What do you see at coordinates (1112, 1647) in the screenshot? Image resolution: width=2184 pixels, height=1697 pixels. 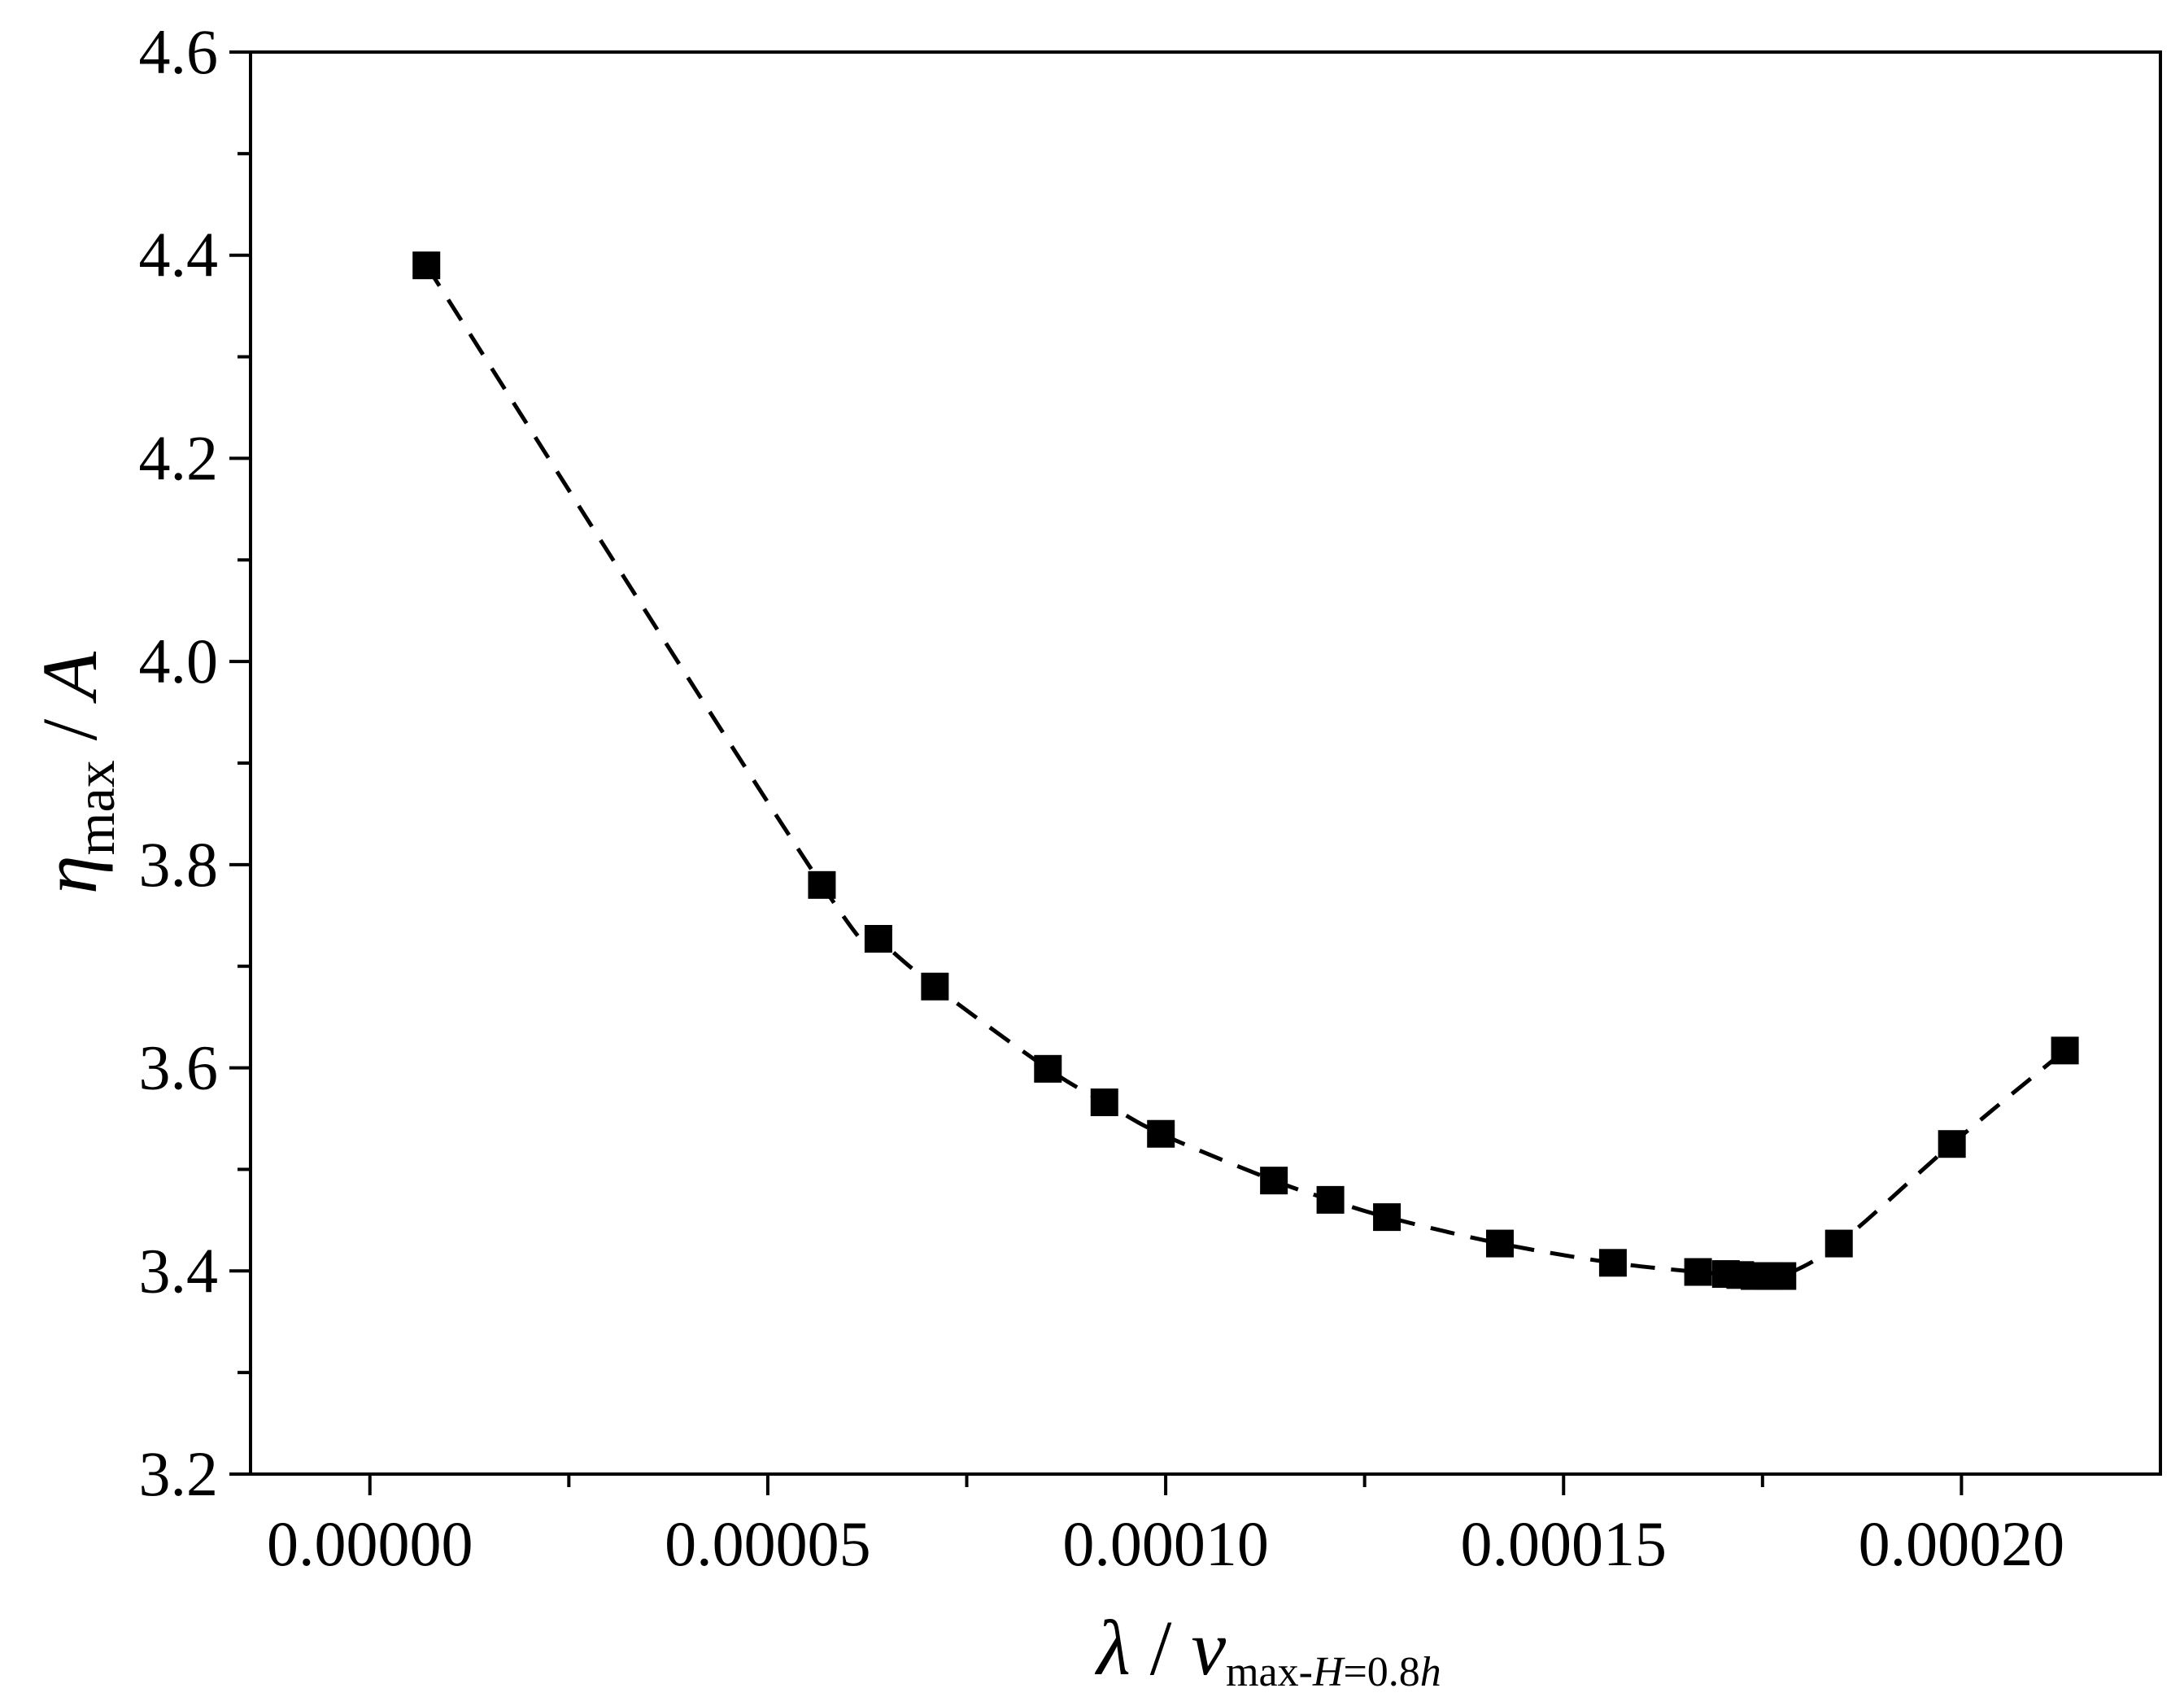 I see `x-axis-symbol: λ` at bounding box center [1112, 1647].